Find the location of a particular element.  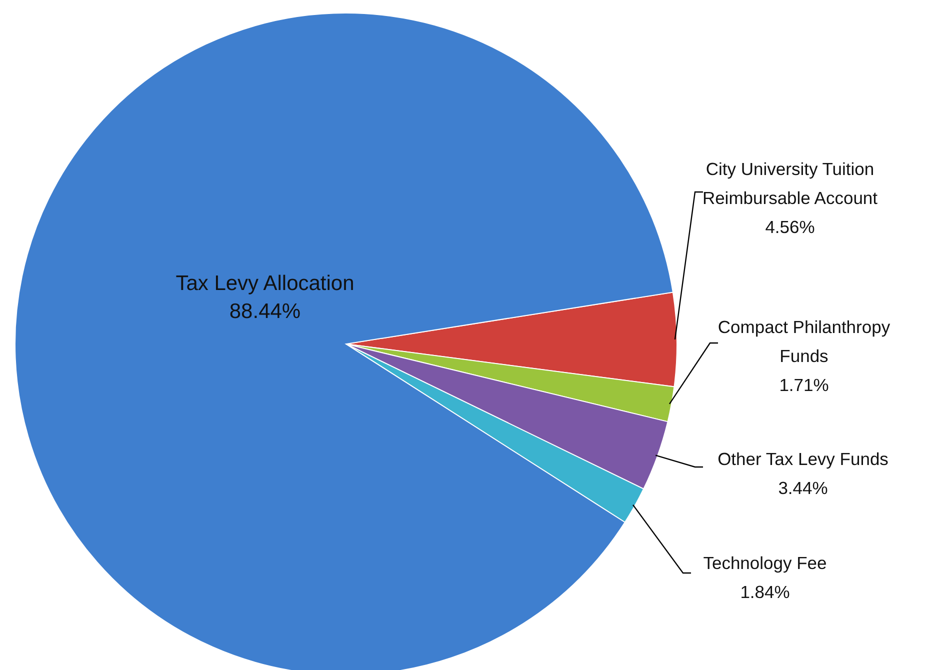

data-label: 88.44% is located at coordinates (265, 311).